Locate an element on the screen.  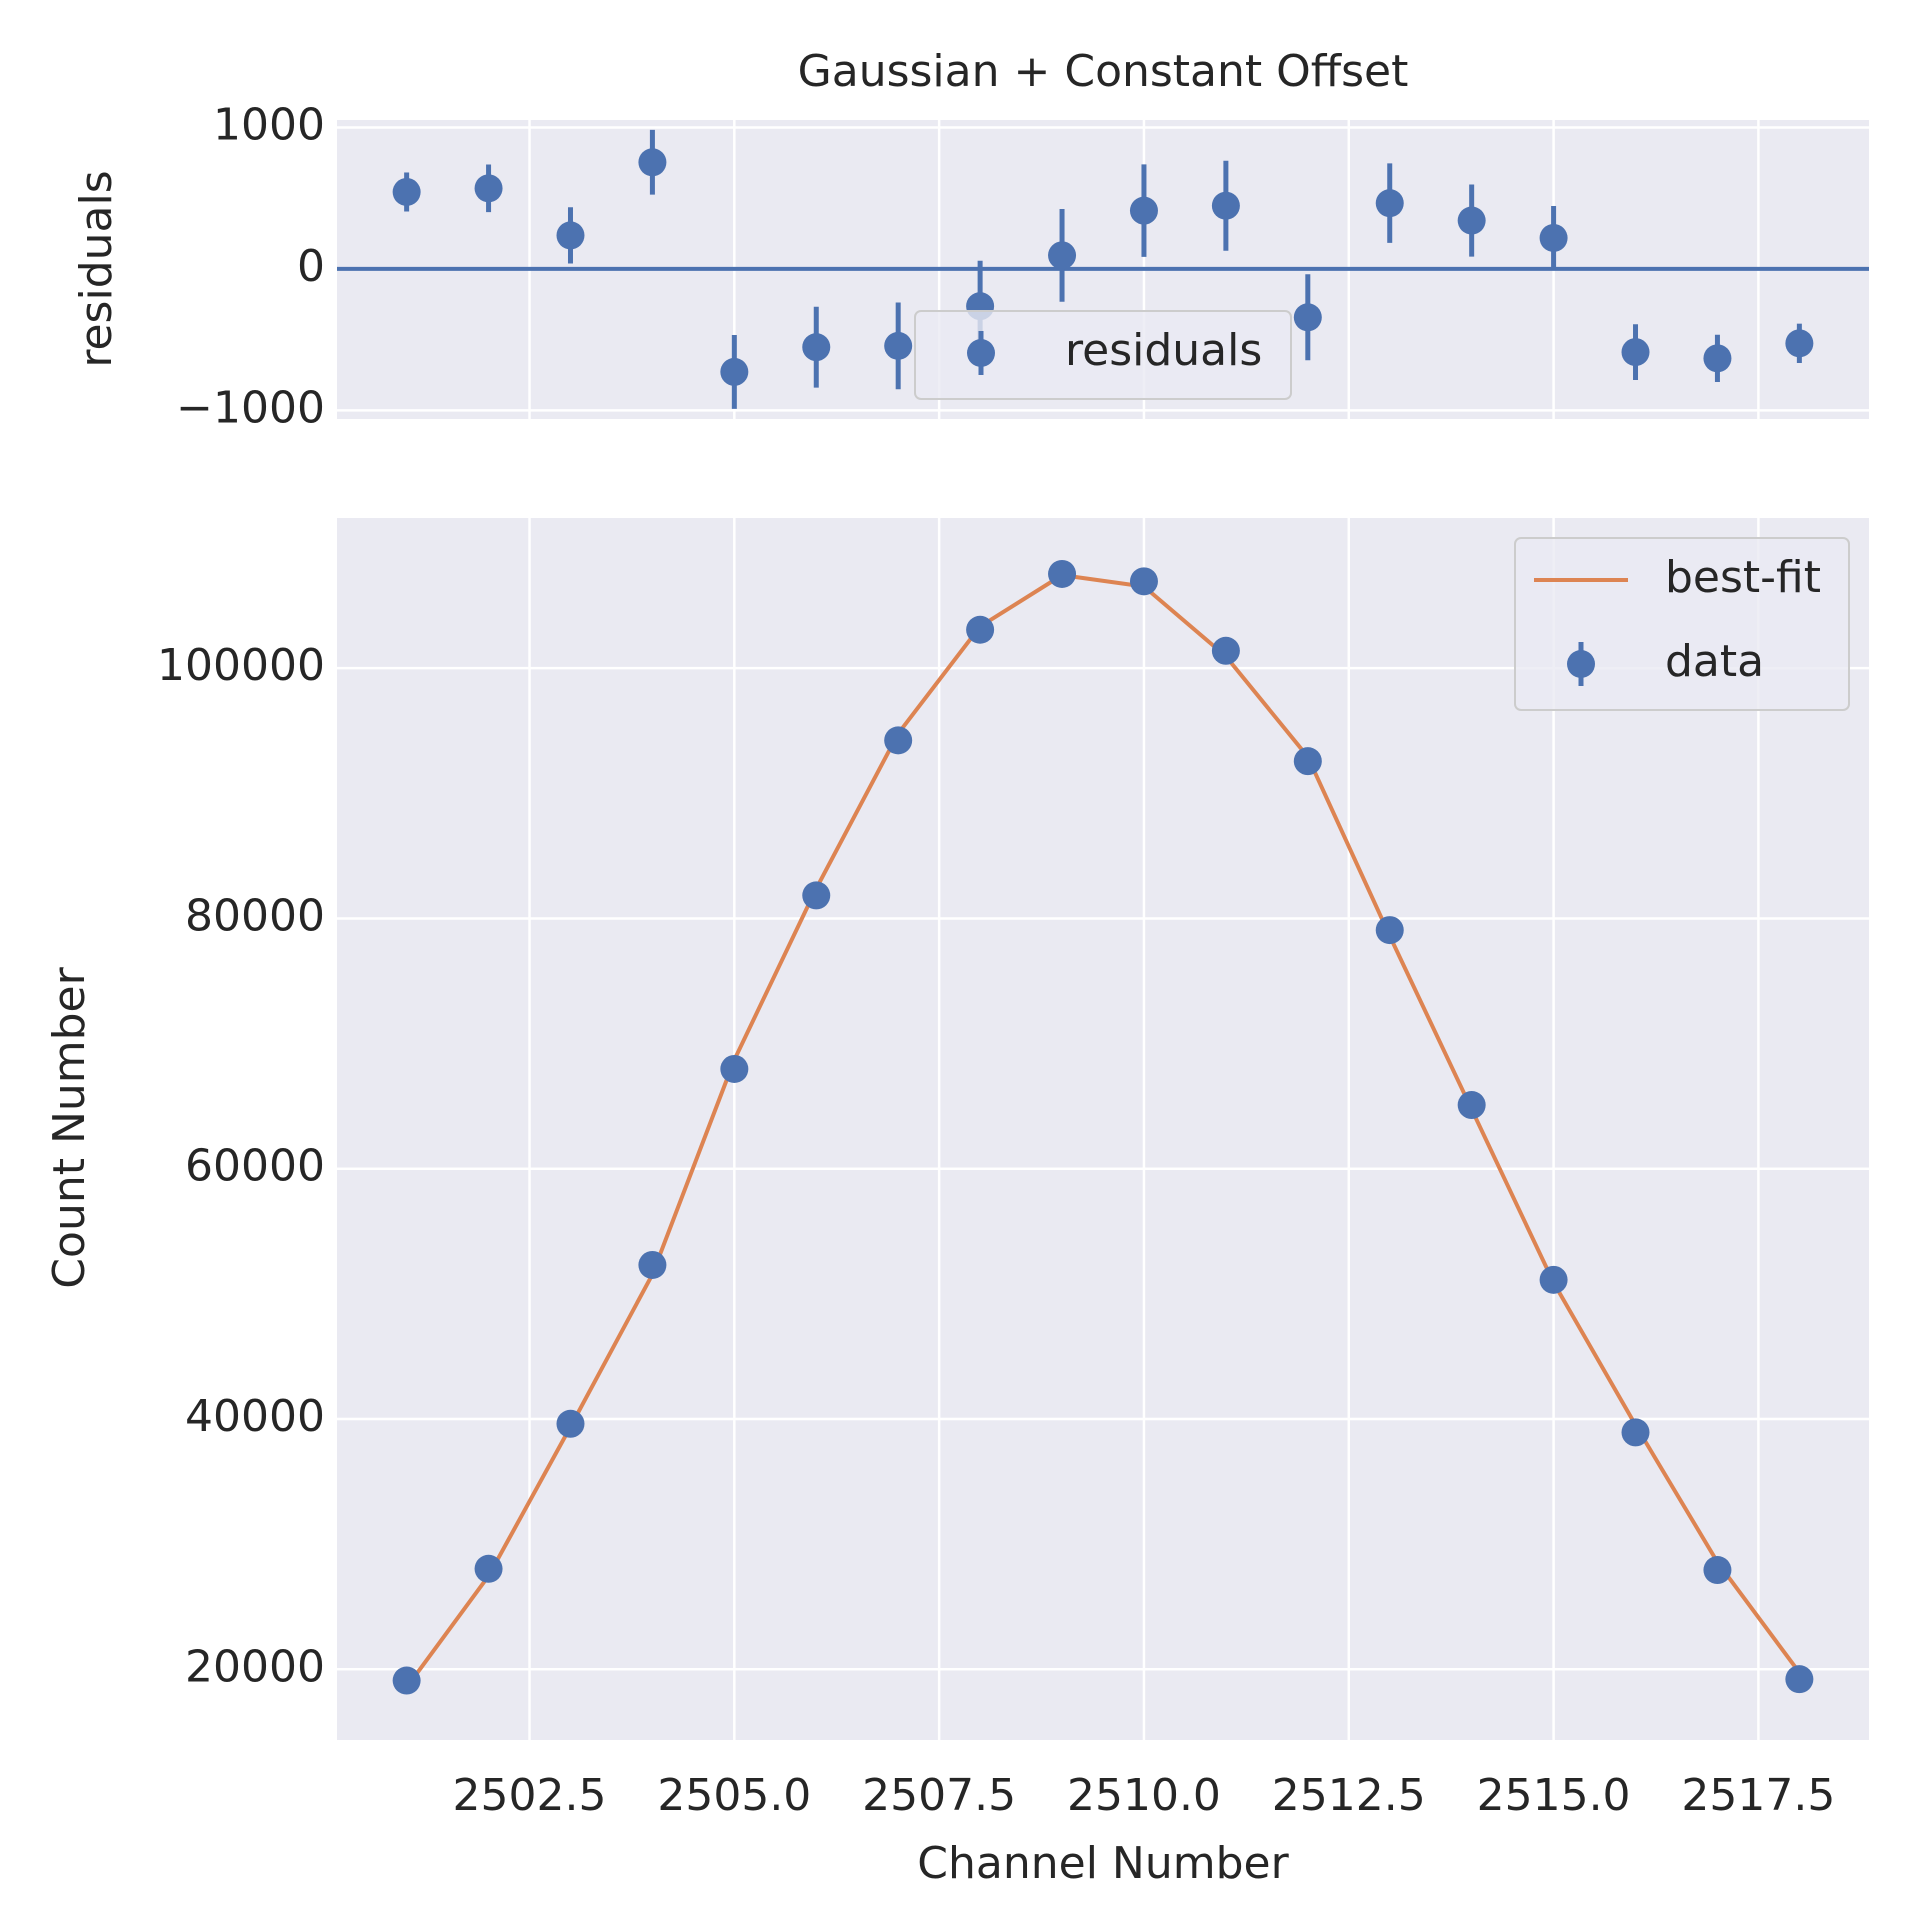
y-tick-label: 1000 is located at coordinates (269, 124).